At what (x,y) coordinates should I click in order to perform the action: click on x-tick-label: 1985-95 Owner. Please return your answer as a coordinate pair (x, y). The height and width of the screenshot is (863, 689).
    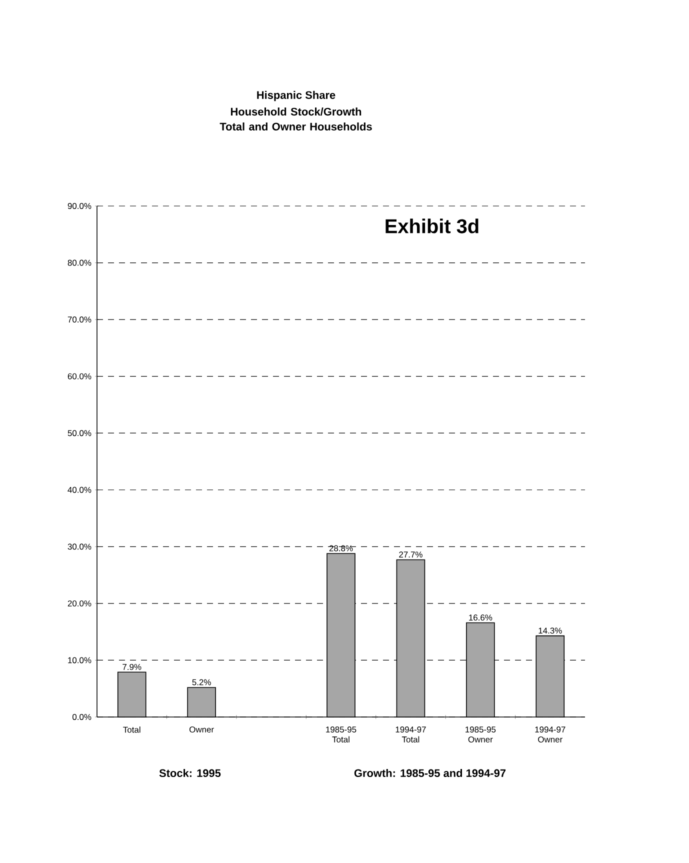
    Looking at the image, I should click on (481, 734).